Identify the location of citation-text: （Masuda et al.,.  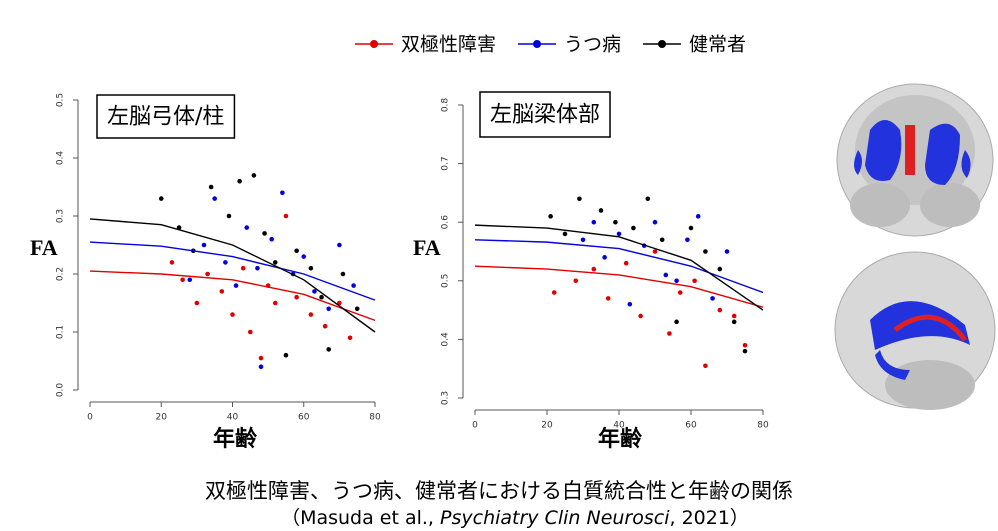
(360, 518).